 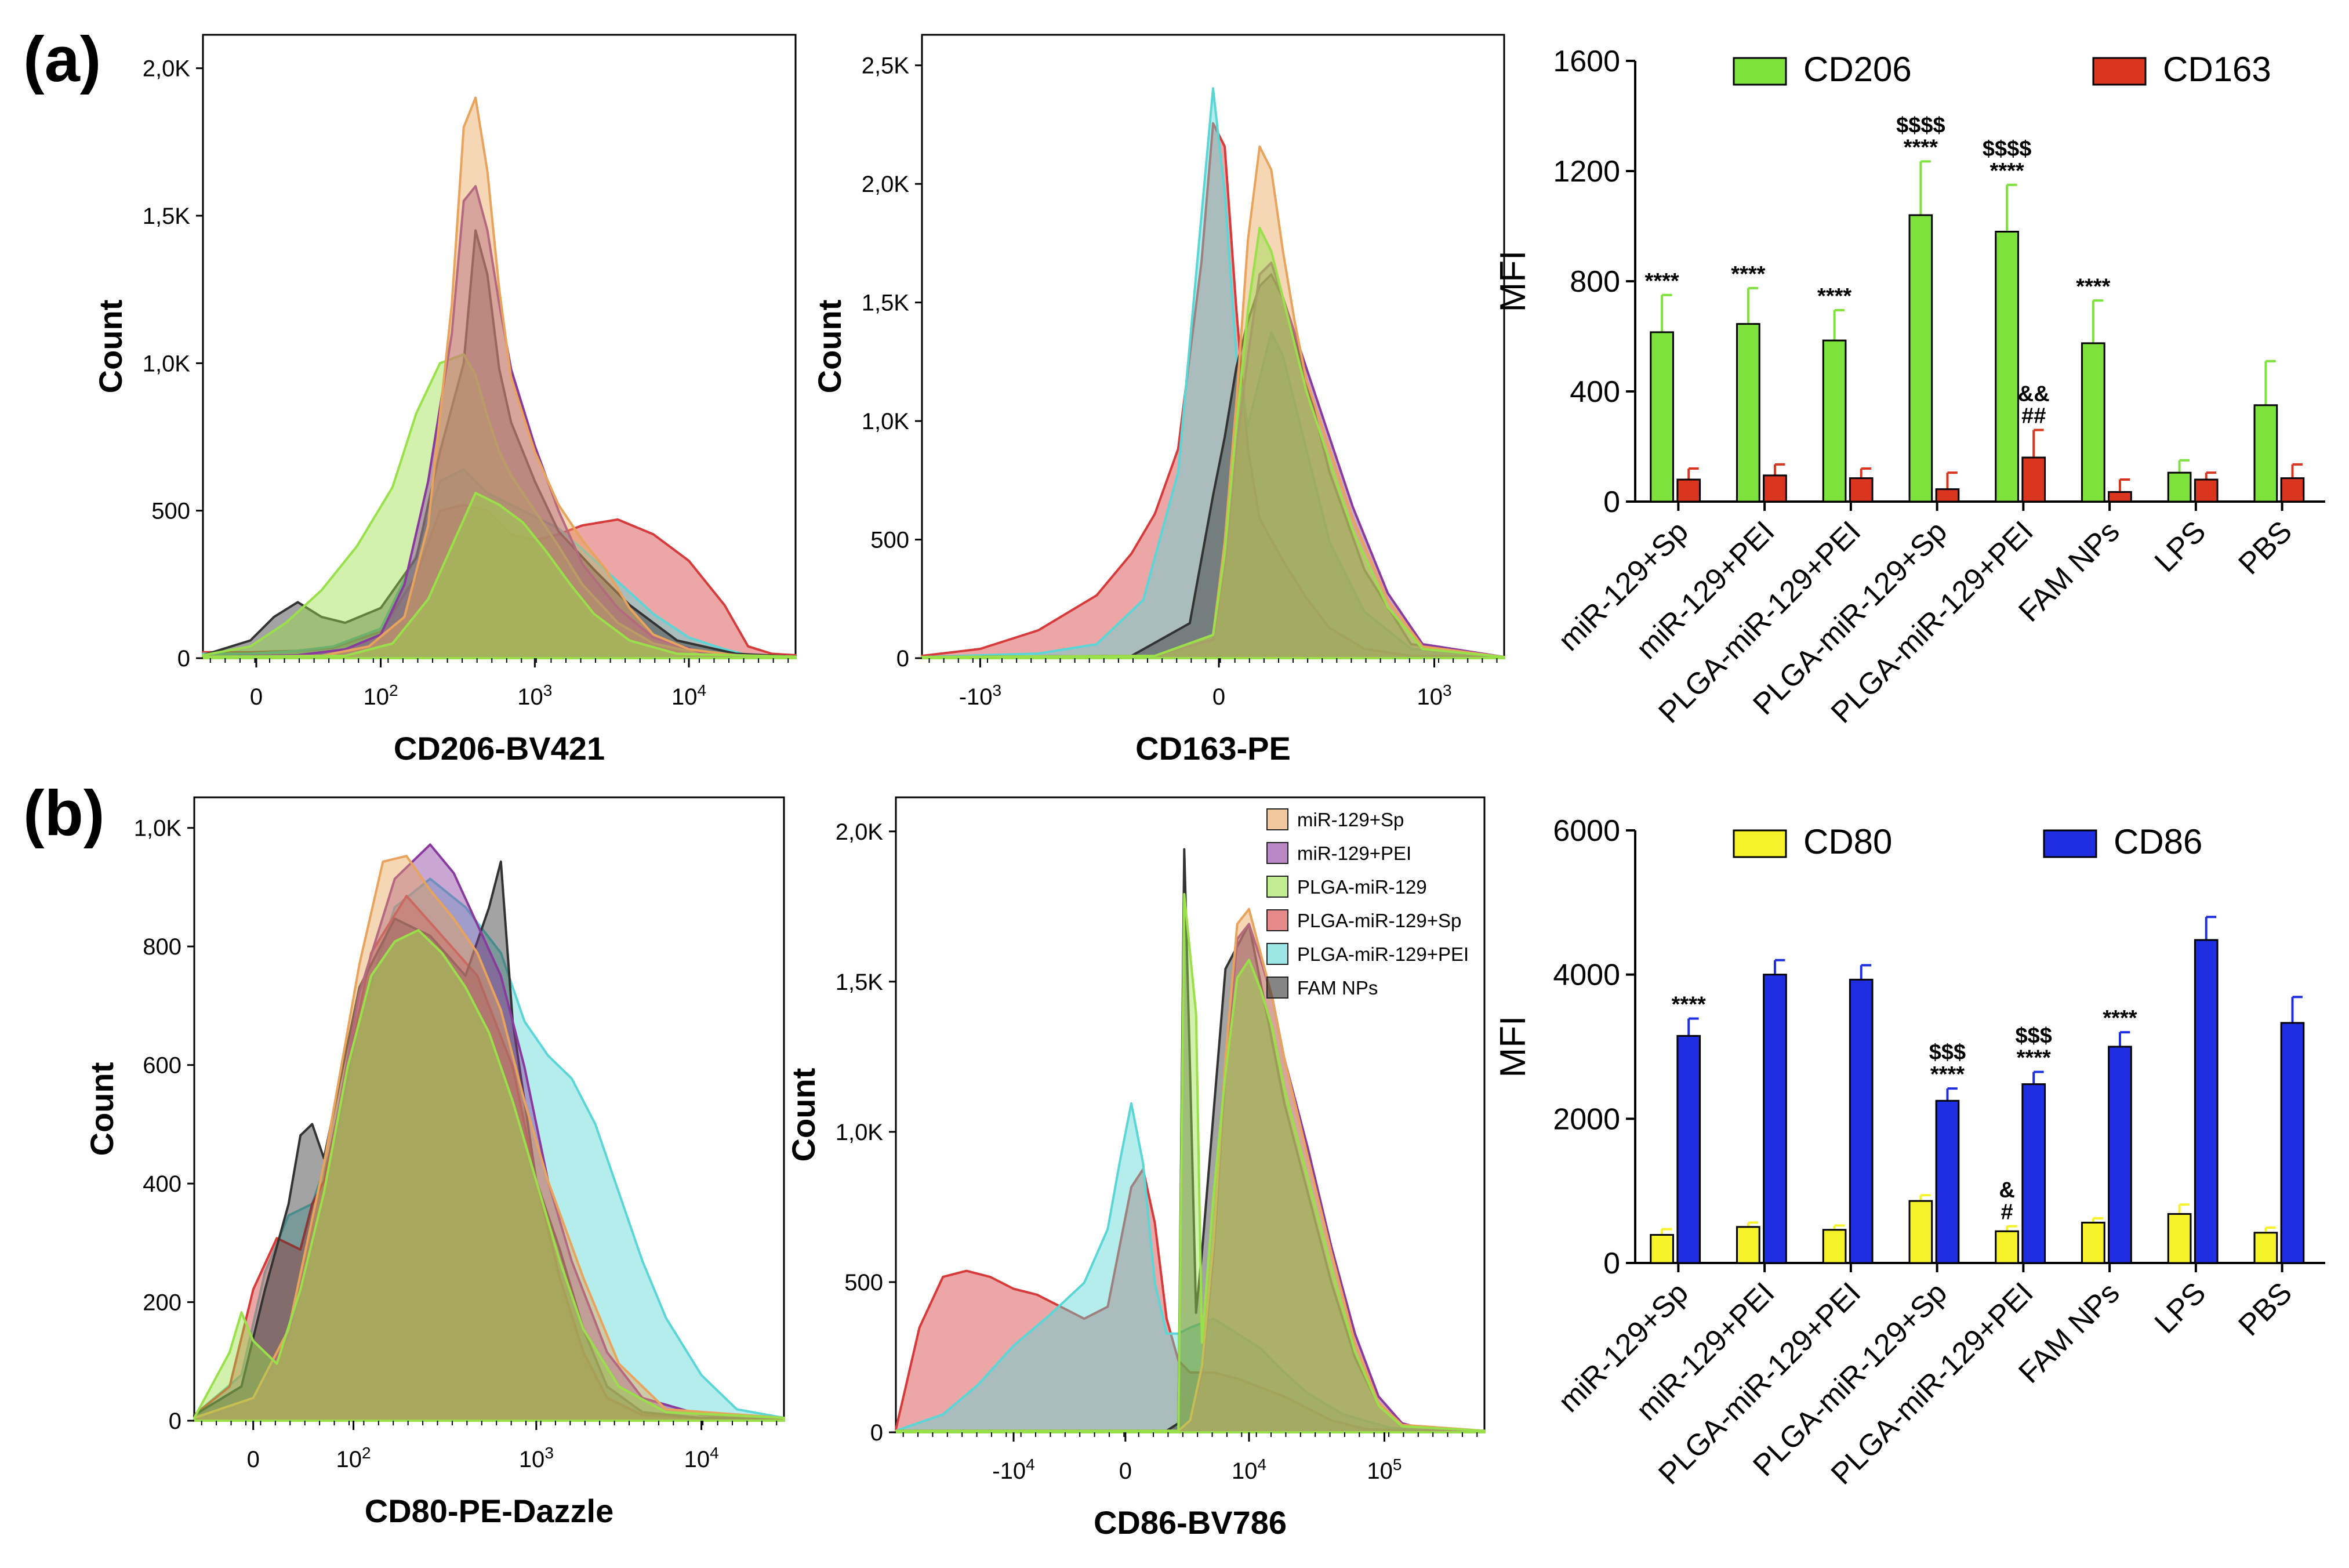 I want to click on bar-cd163-lps, so click(x=2207, y=490).